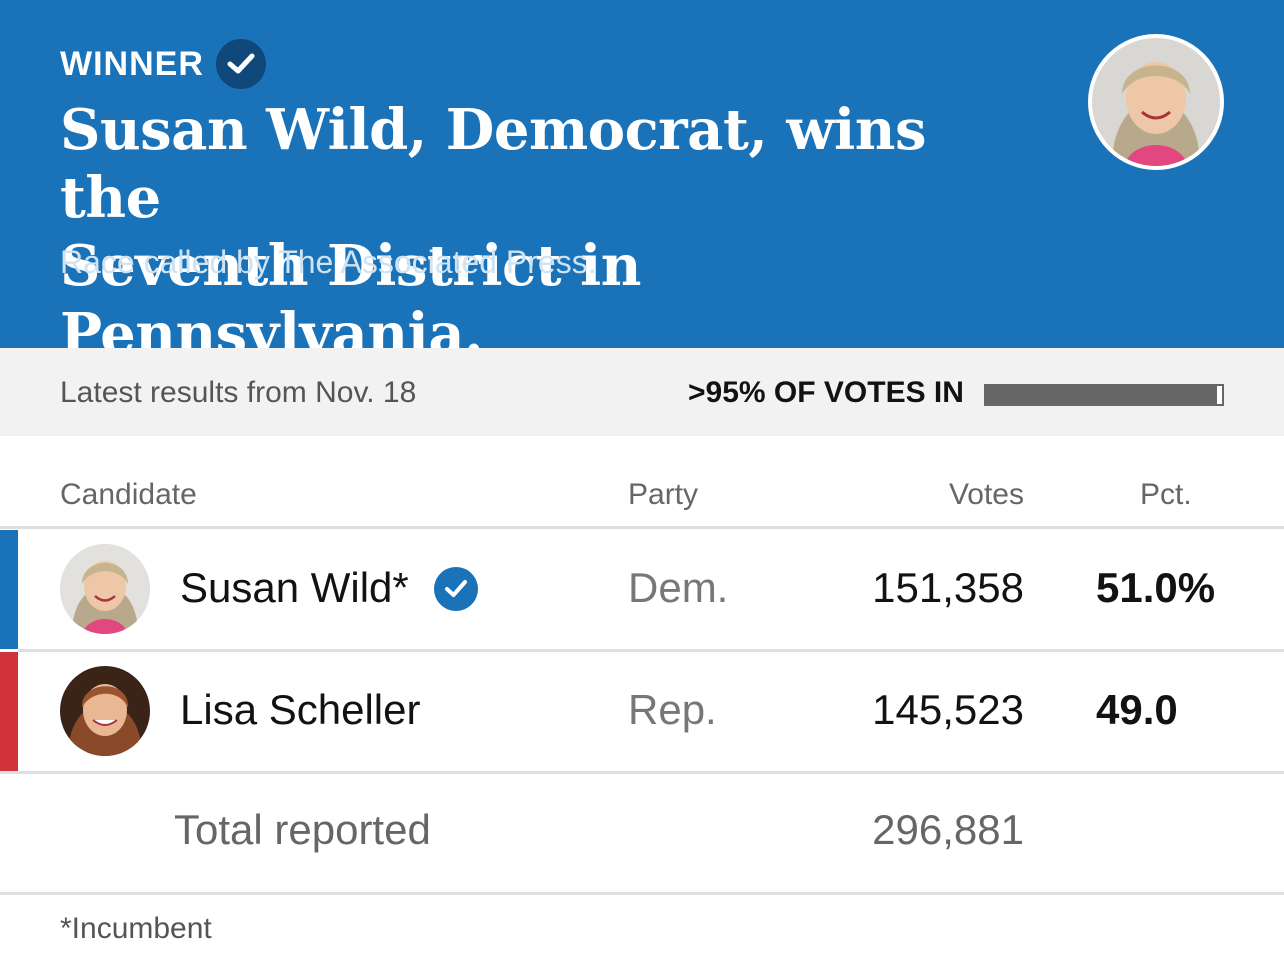 The image size is (1284, 976). I want to click on candidate-pct: 49.0, so click(1137, 709).